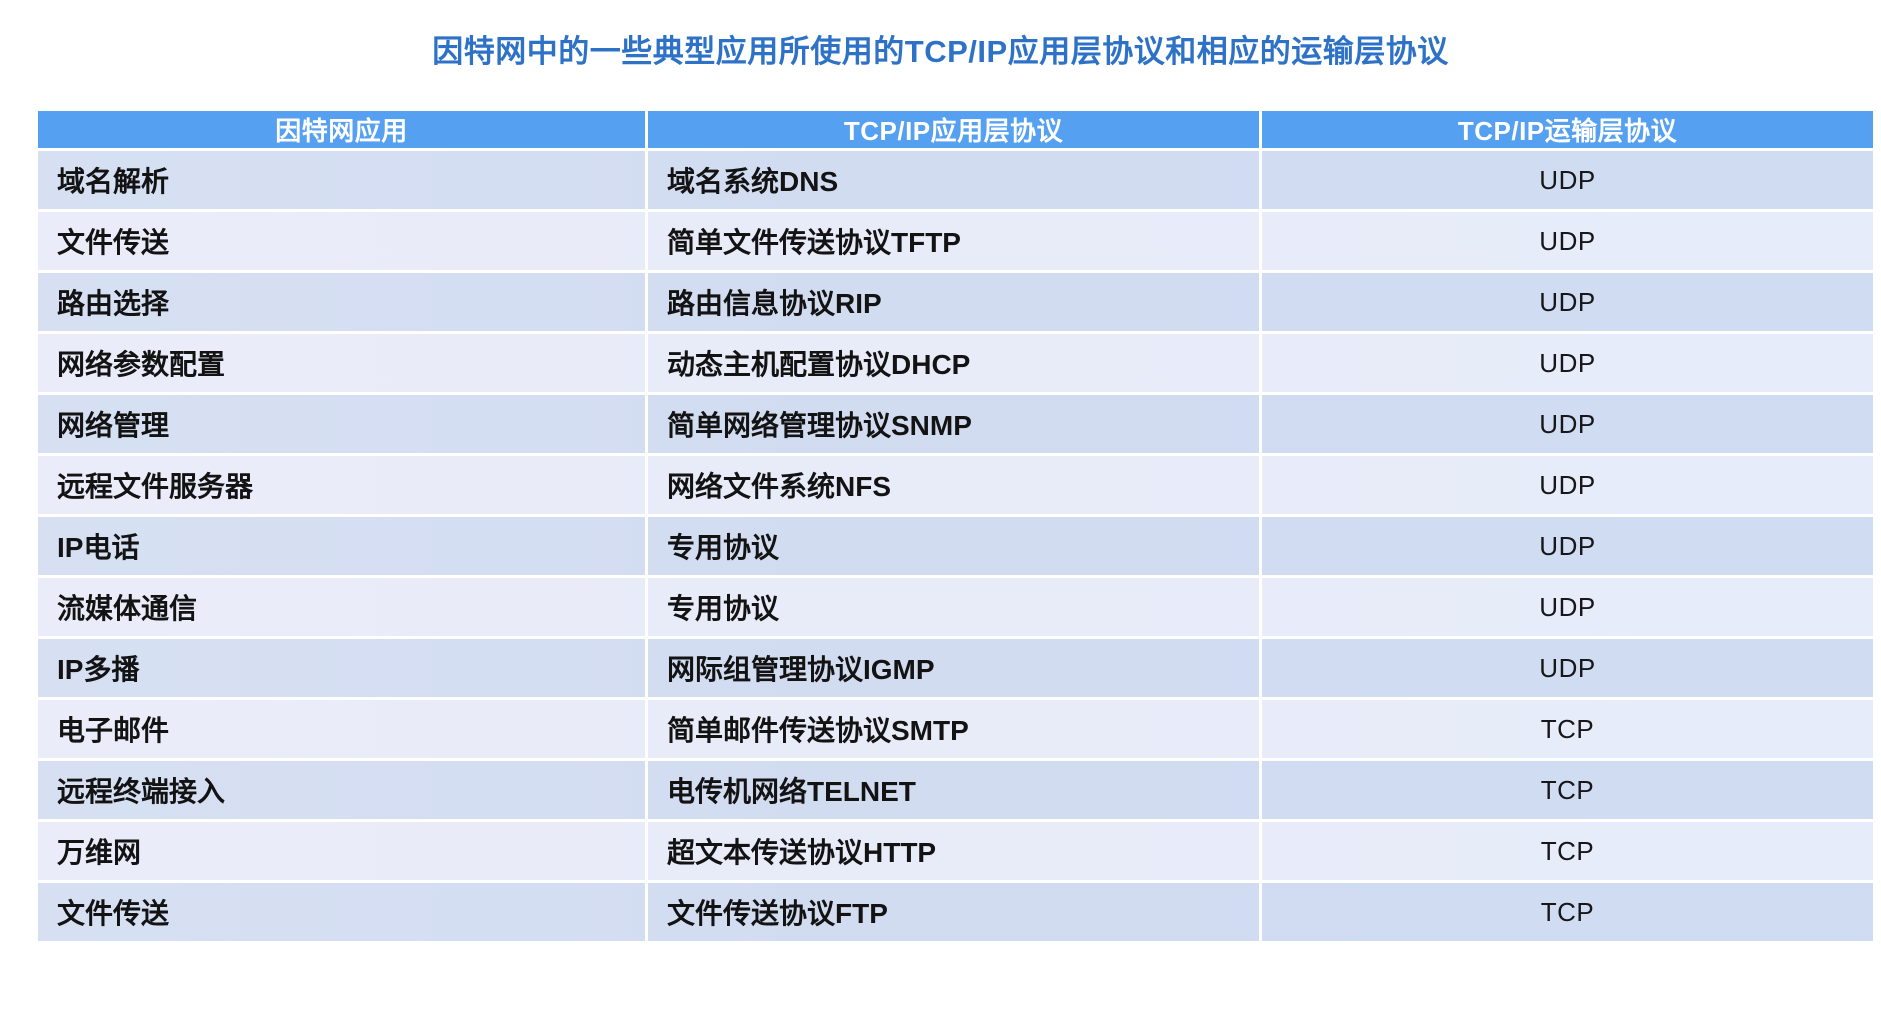  Describe the element at coordinates (343, 851) in the screenshot. I see `cell-internet-application: 万维网` at that location.